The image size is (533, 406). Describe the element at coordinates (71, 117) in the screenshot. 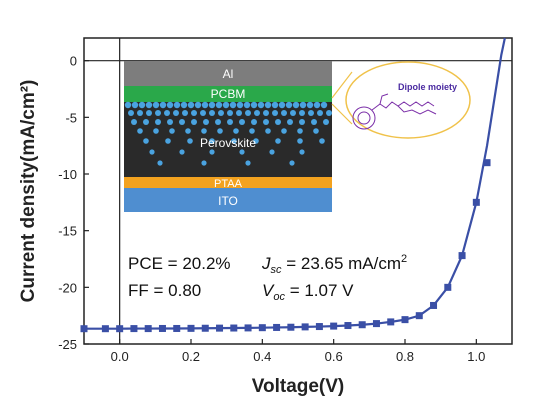

I see `y-tick-label: -5` at that location.